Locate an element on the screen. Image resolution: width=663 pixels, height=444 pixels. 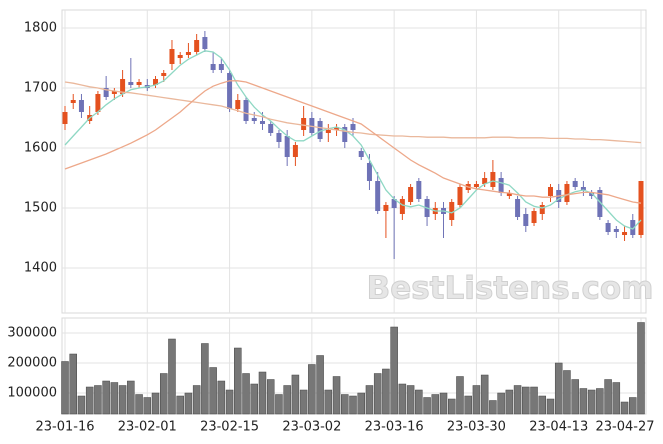
y-tick-label: 1800 is located at coordinates (40, 28).